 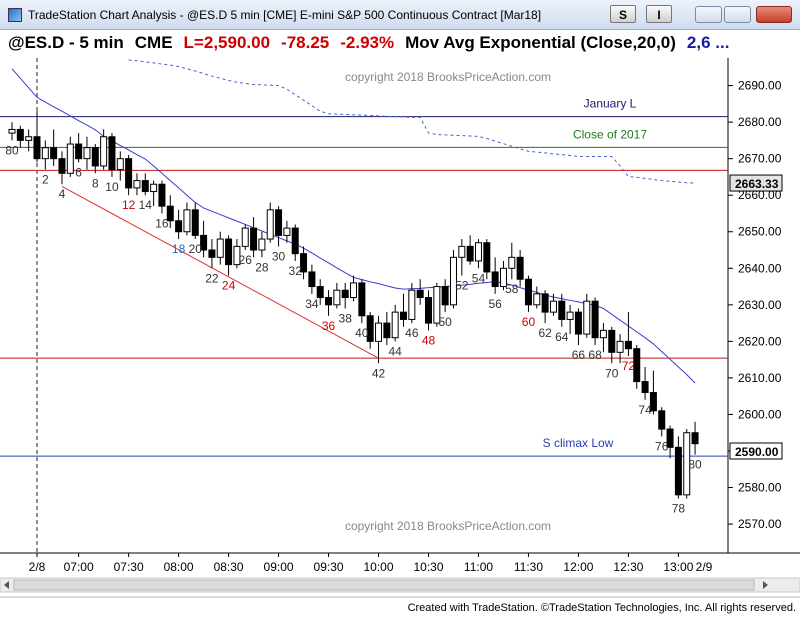 I want to click on bar-label: 42, so click(x=379, y=373).